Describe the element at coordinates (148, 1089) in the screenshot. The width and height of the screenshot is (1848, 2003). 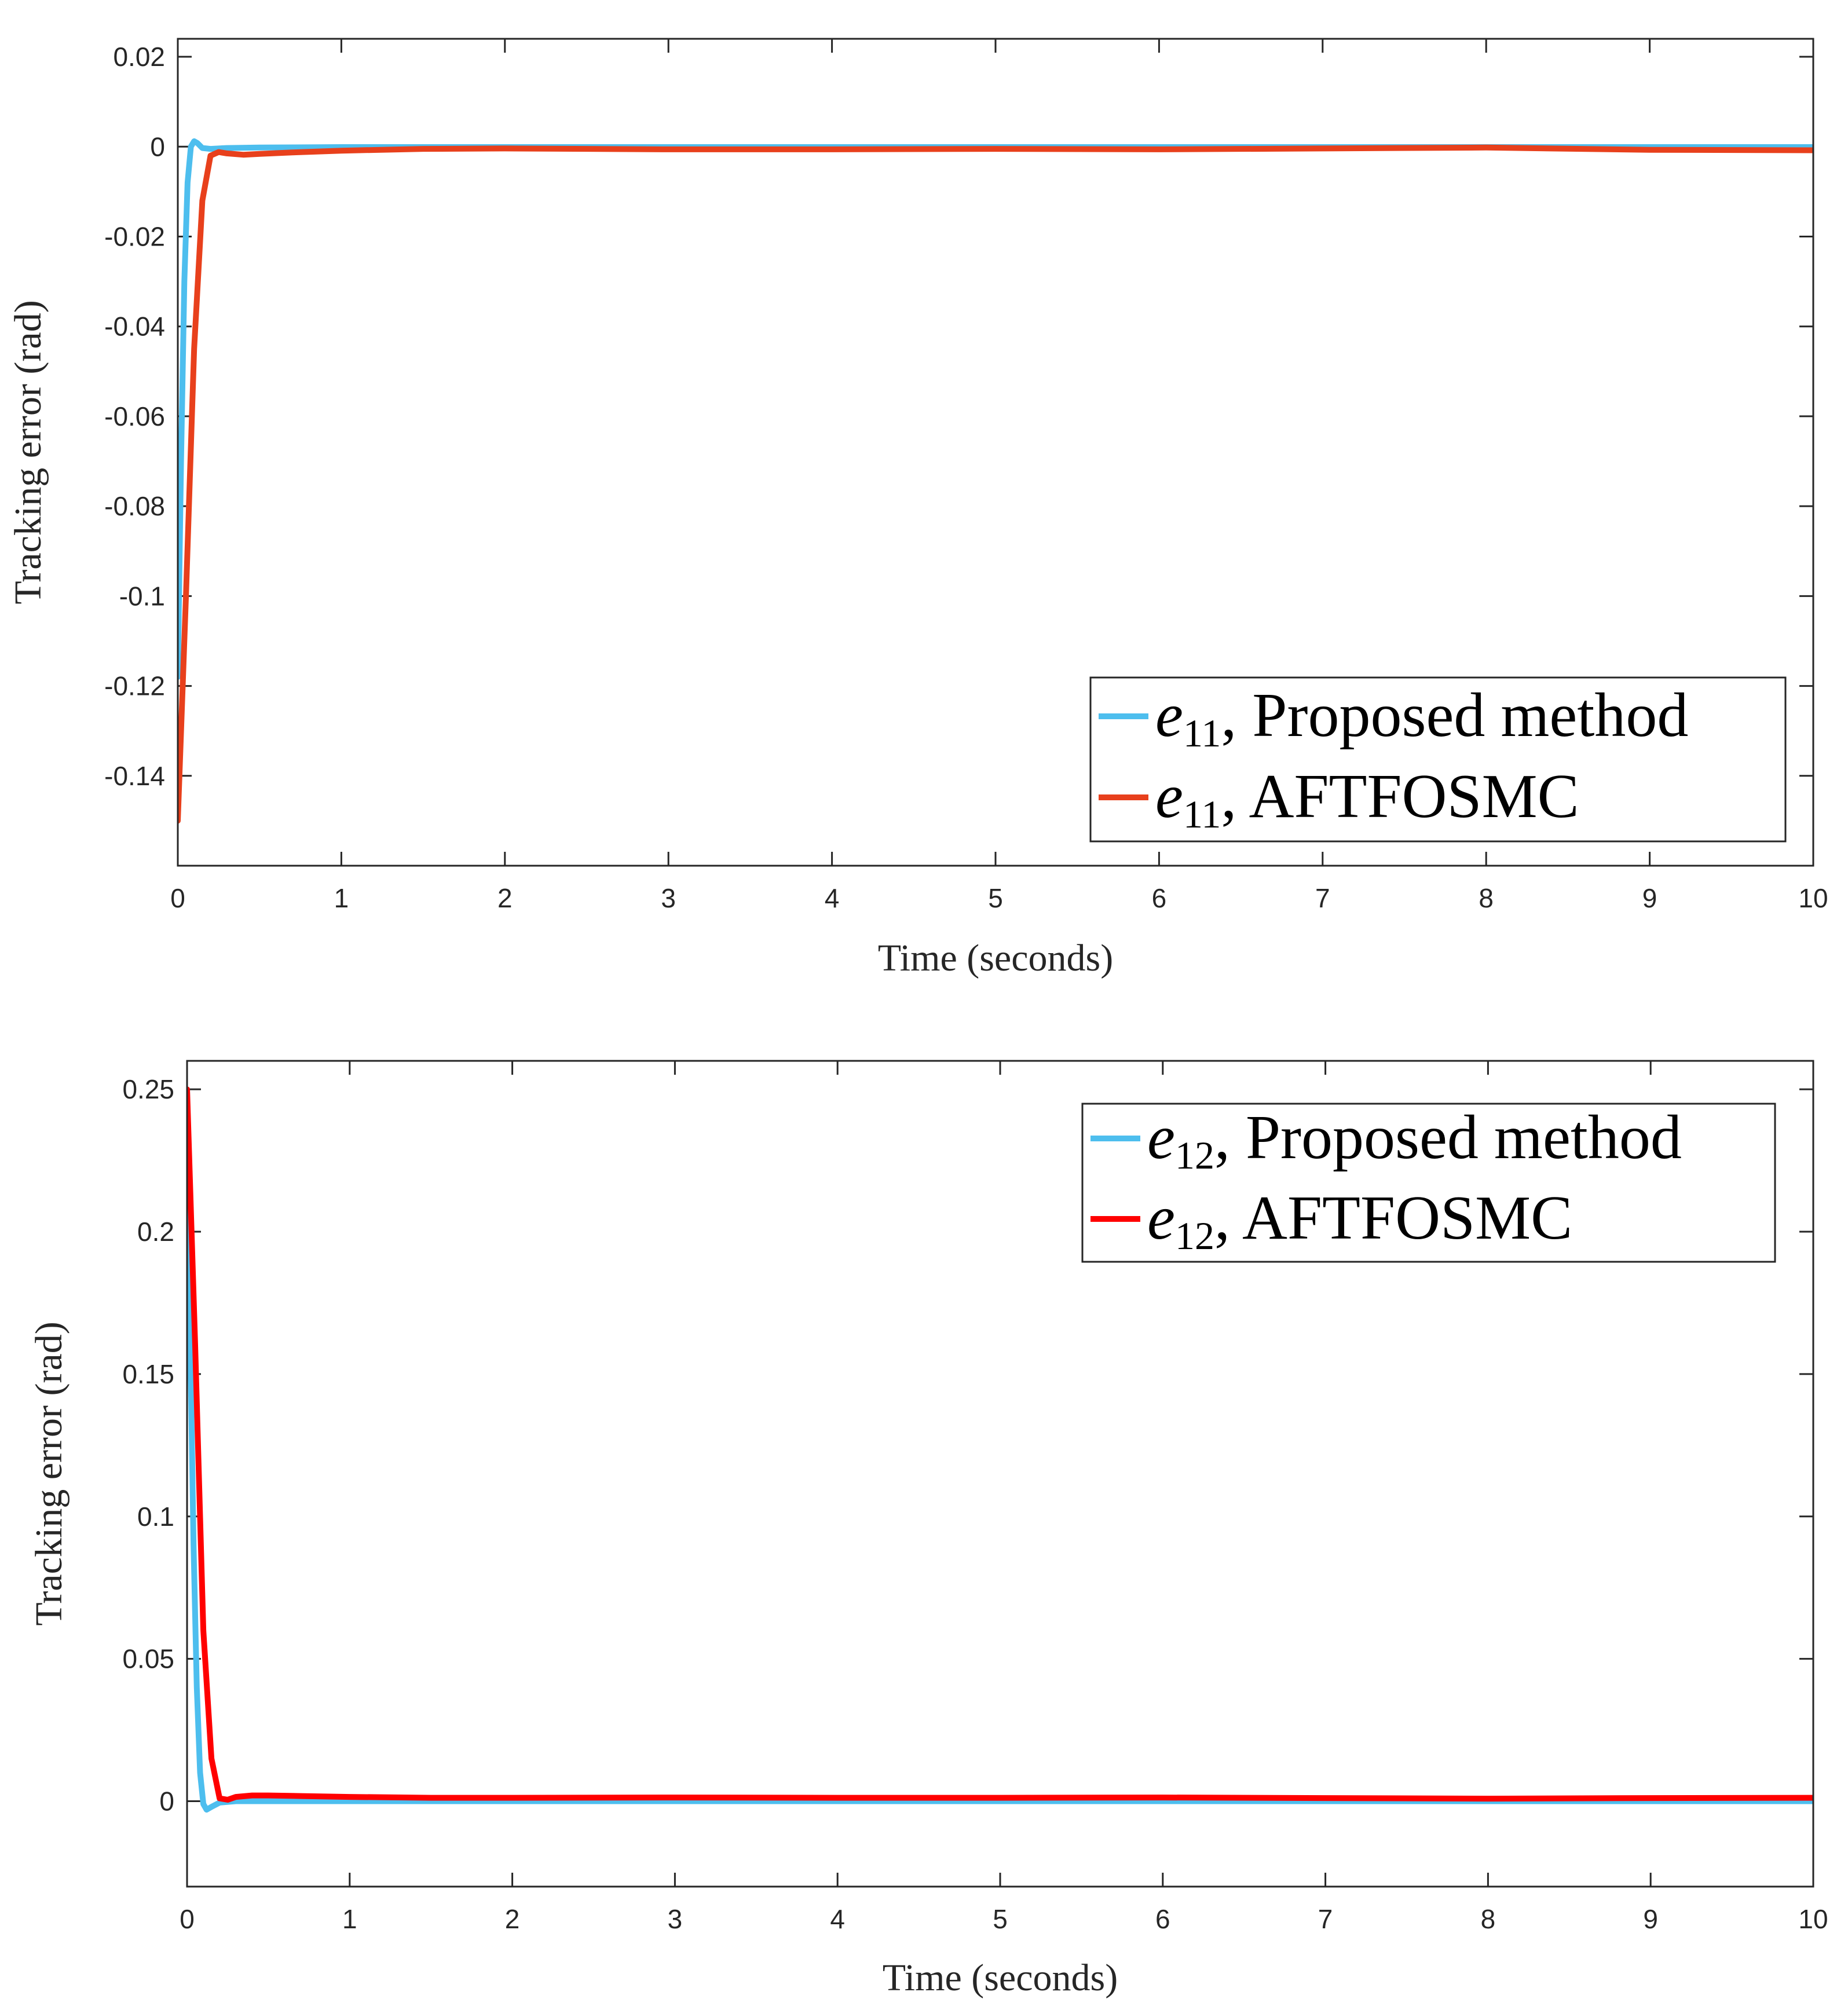
I see `y-tick-label: 0.25` at that location.